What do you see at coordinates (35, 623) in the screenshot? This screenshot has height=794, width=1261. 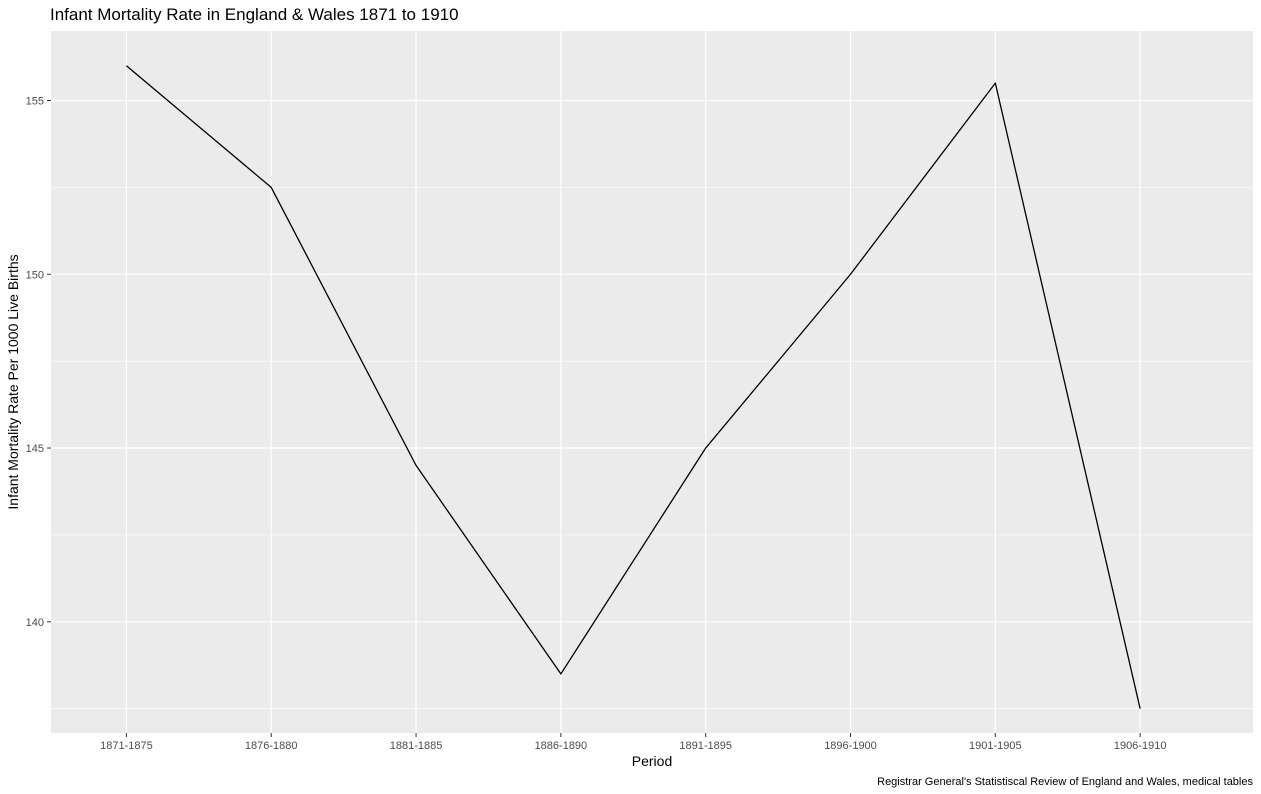 I see `y-tick-label: 140` at bounding box center [35, 623].